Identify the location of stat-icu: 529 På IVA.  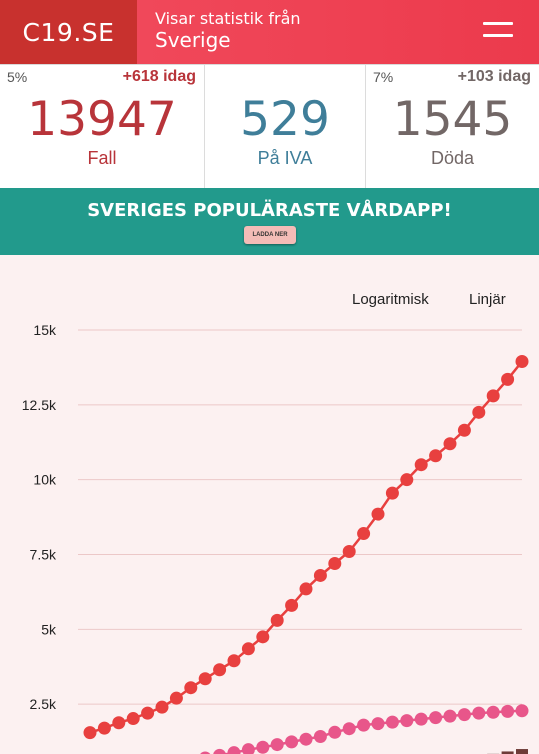
(284, 127).